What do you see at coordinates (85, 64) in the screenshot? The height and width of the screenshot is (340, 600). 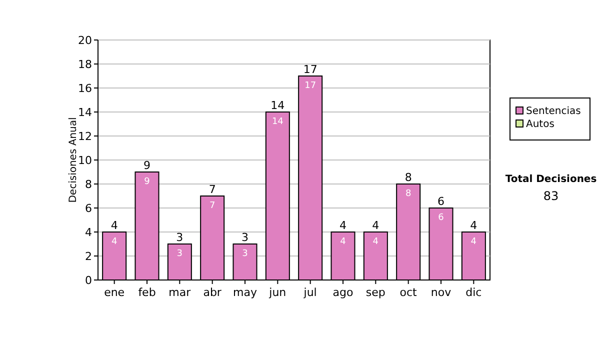 I see `y-tick-label: 18` at bounding box center [85, 64].